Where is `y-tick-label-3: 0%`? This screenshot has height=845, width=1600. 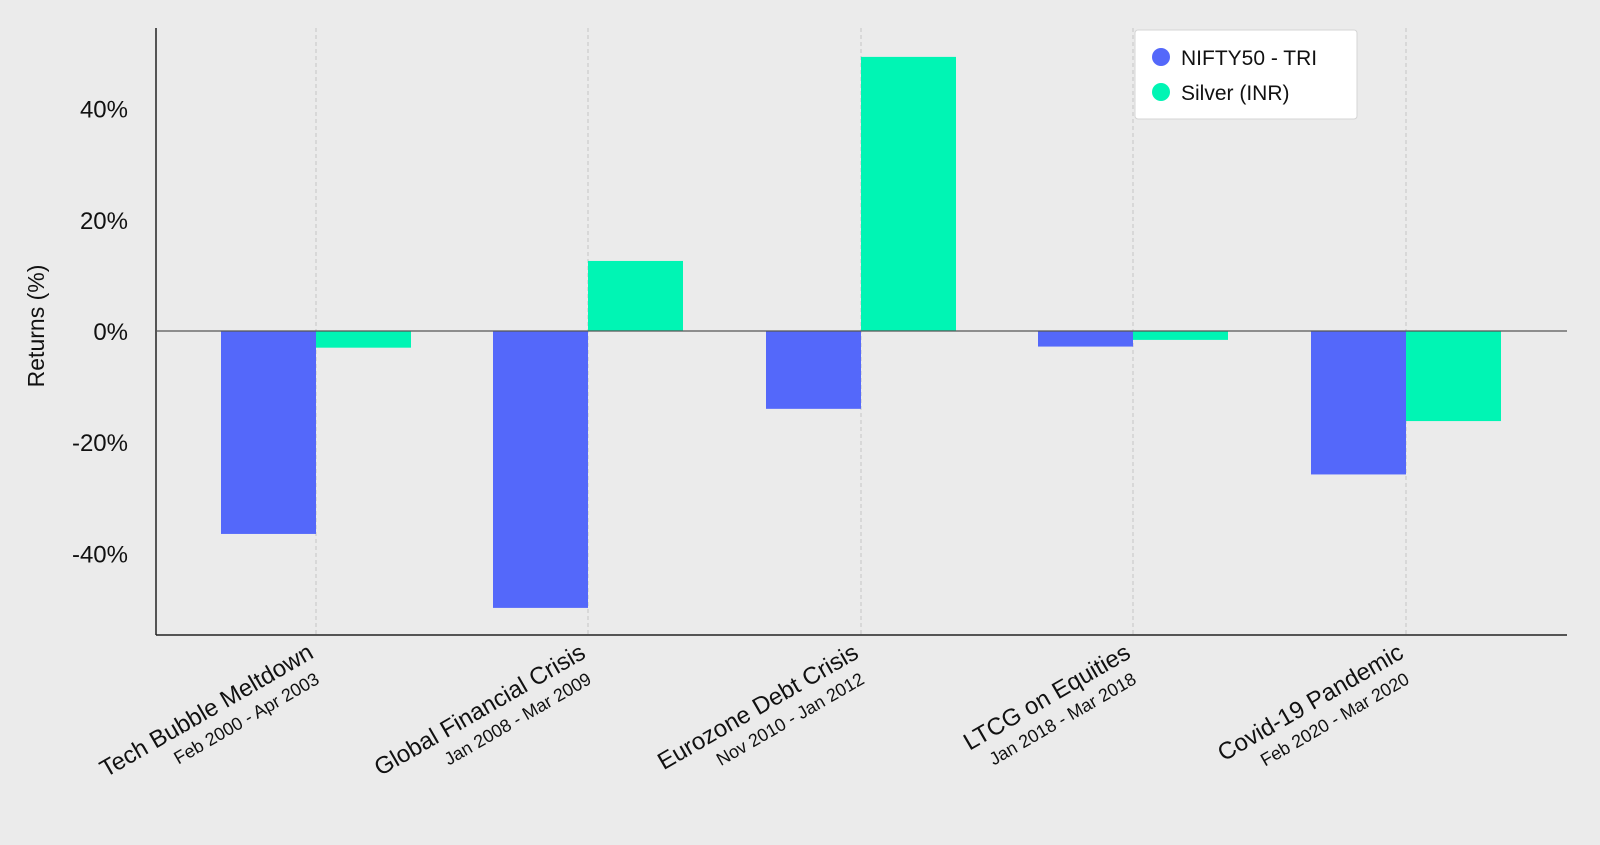
y-tick-label-3: 0% is located at coordinates (110, 332).